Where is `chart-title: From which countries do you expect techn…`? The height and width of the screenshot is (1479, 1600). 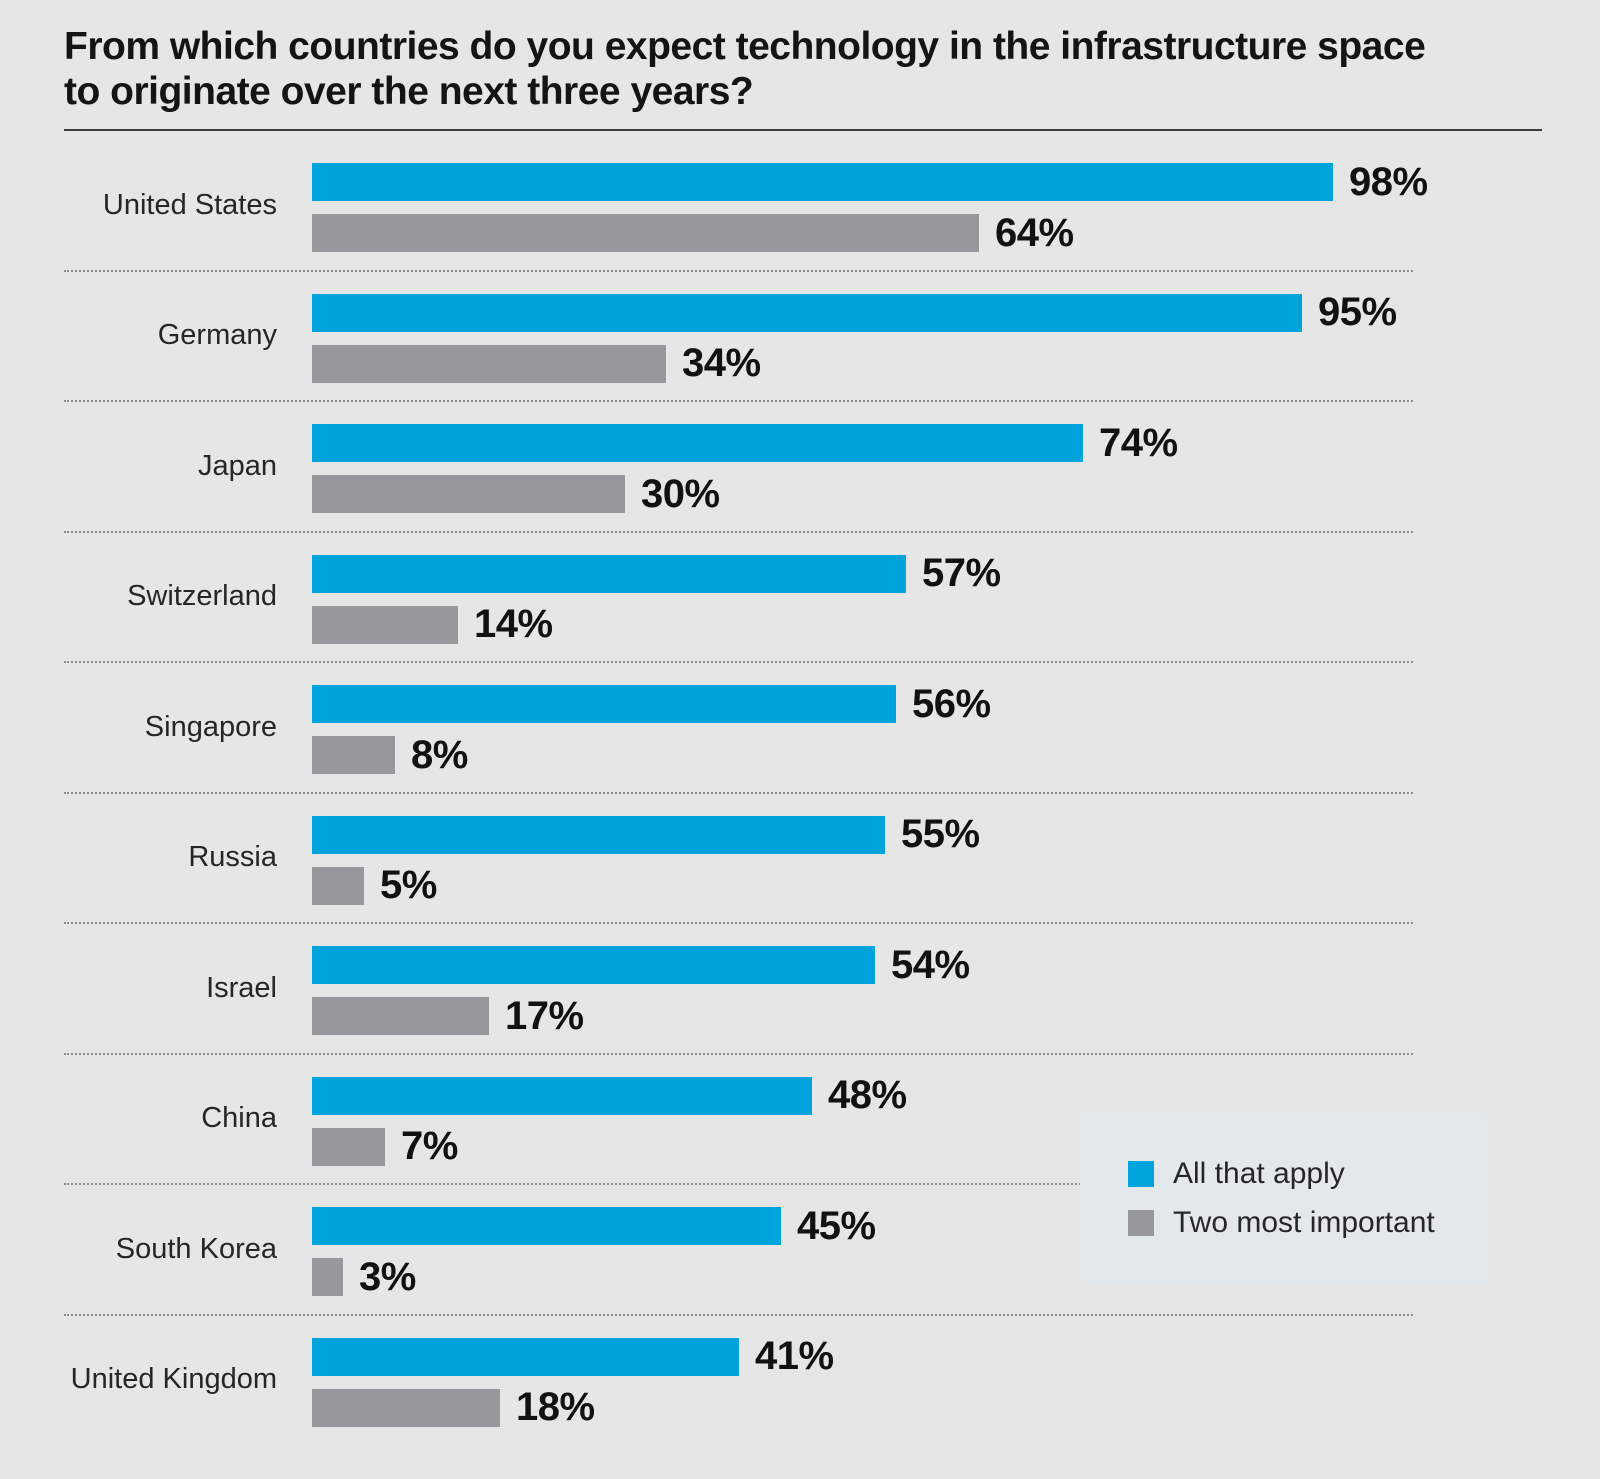
chart-title: From which countries do you expect techn… is located at coordinates (784, 69).